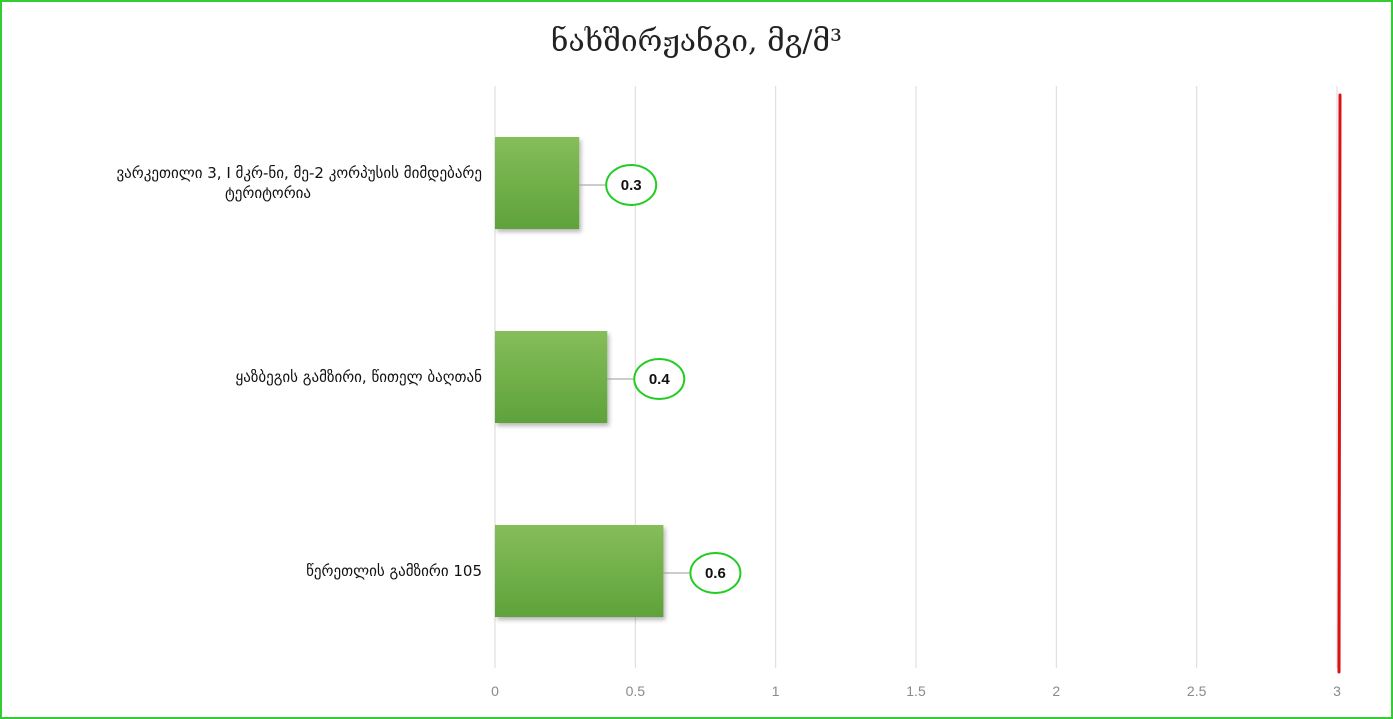  Describe the element at coordinates (636, 691) in the screenshot. I see `x-tick-label: 0.5` at that location.